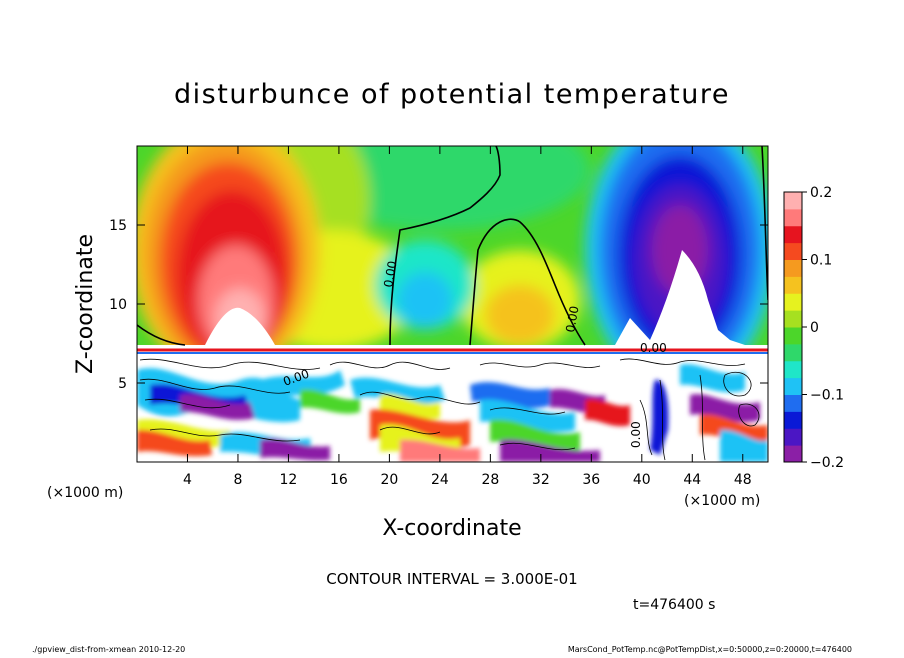 The width and height of the screenshot is (904, 658). Describe the element at coordinates (85, 304) in the screenshot. I see `y-axis-label: Z-coordinate` at that location.